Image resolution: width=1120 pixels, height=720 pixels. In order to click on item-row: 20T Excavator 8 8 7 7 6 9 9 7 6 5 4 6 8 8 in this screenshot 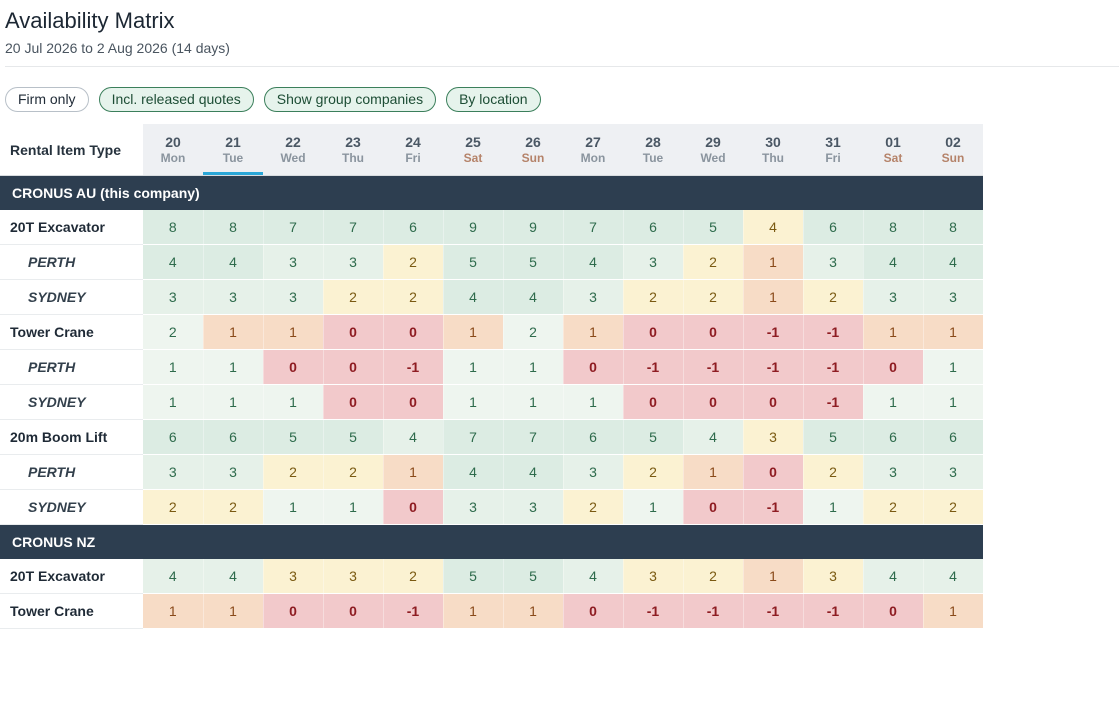, I will do `click(492, 227)`.